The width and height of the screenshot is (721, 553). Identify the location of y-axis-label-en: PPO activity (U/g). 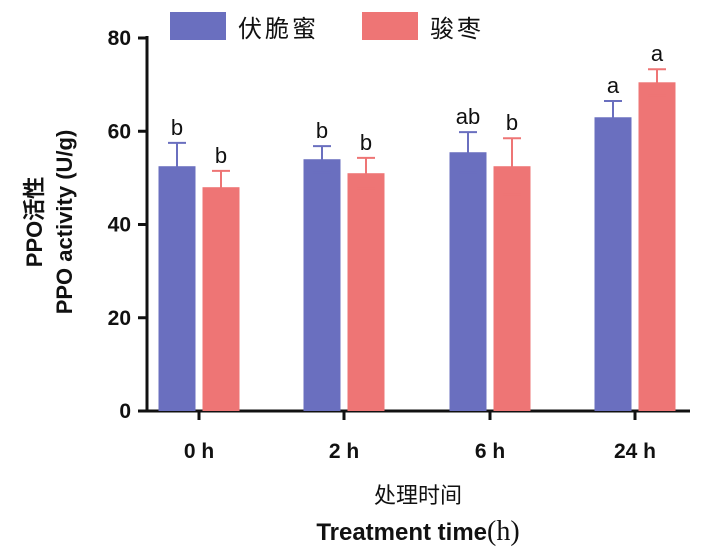
(64, 222).